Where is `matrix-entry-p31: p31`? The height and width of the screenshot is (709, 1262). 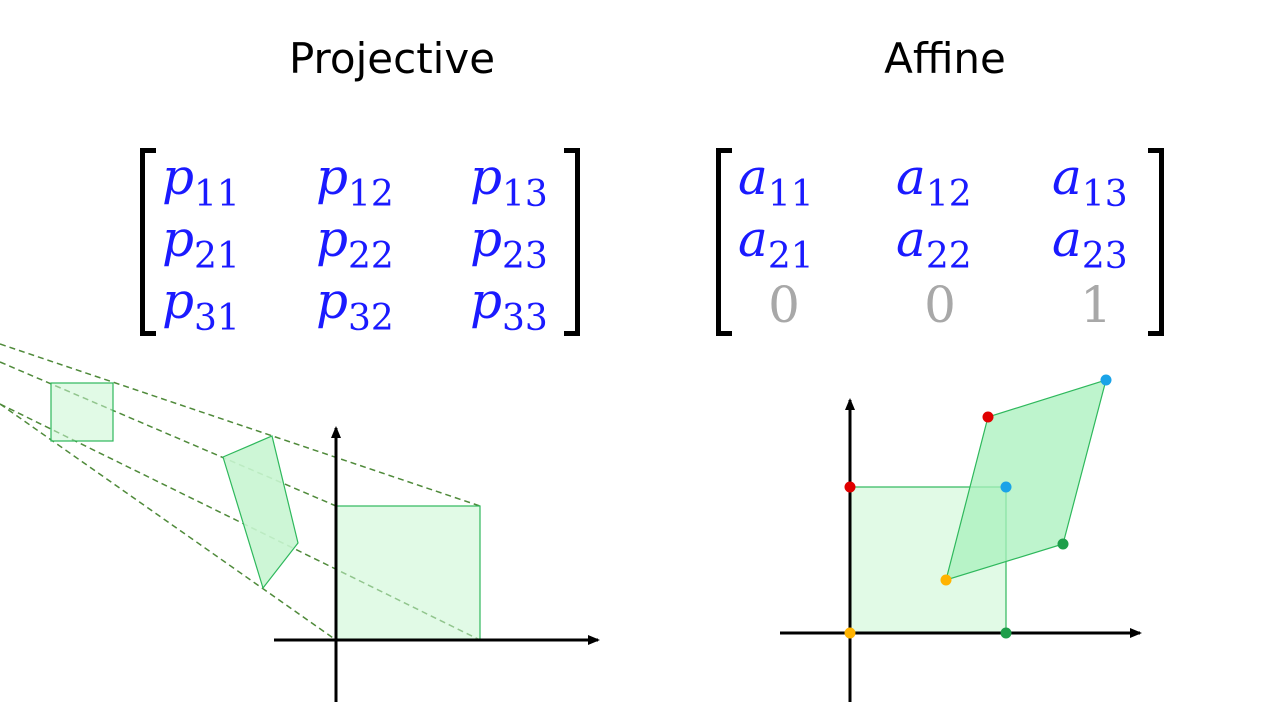
matrix-entry-p31: p31 is located at coordinates (201, 305).